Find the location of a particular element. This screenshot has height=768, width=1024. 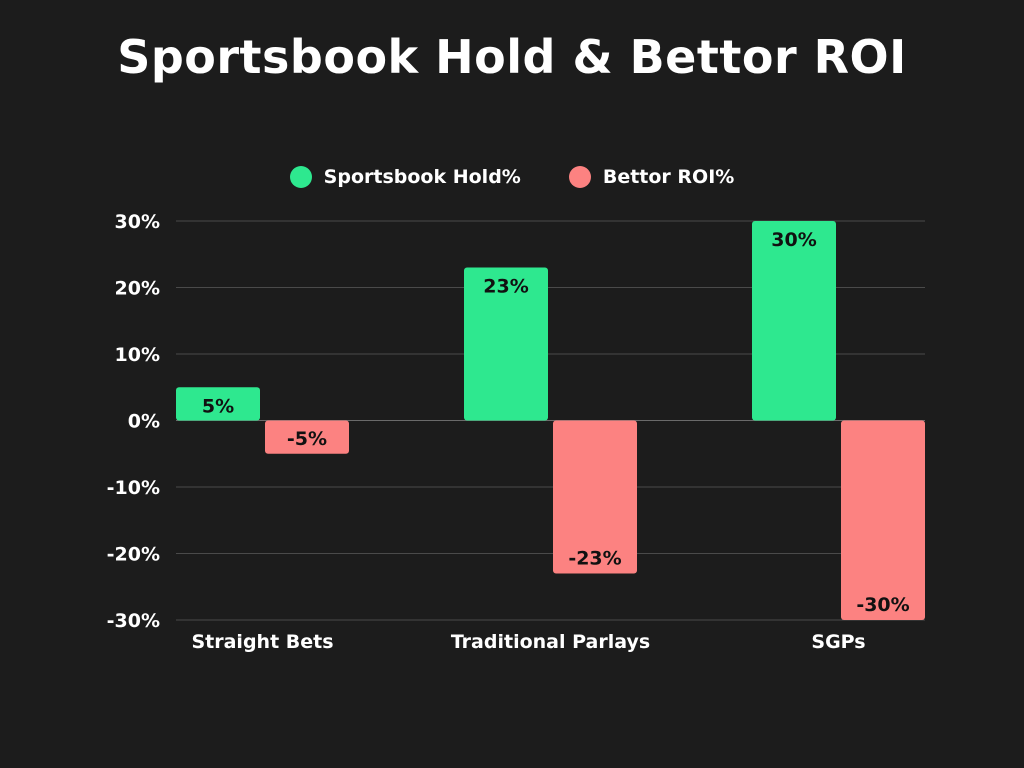

data-label-roi-0: -5% is located at coordinates (307, 439).